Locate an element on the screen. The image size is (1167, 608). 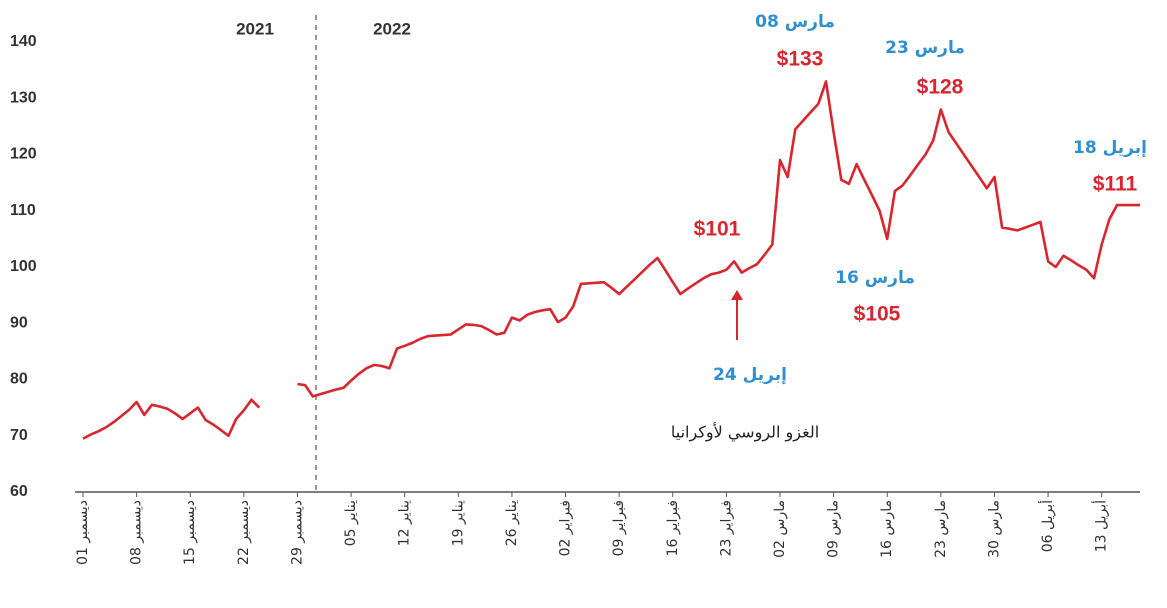
annotation: $128 is located at coordinates (940, 87).